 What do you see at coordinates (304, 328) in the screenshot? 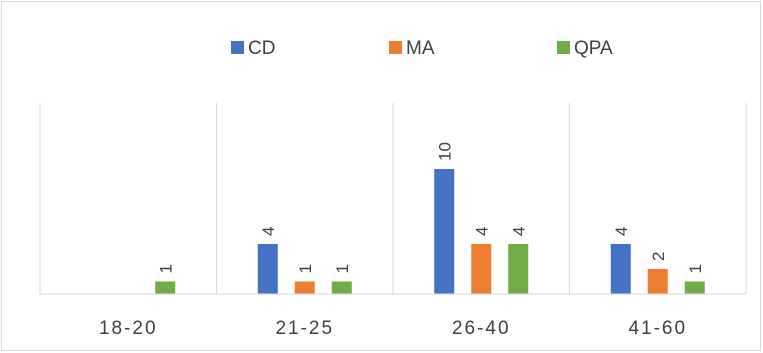
I see `x-tick-label: 21-25` at bounding box center [304, 328].